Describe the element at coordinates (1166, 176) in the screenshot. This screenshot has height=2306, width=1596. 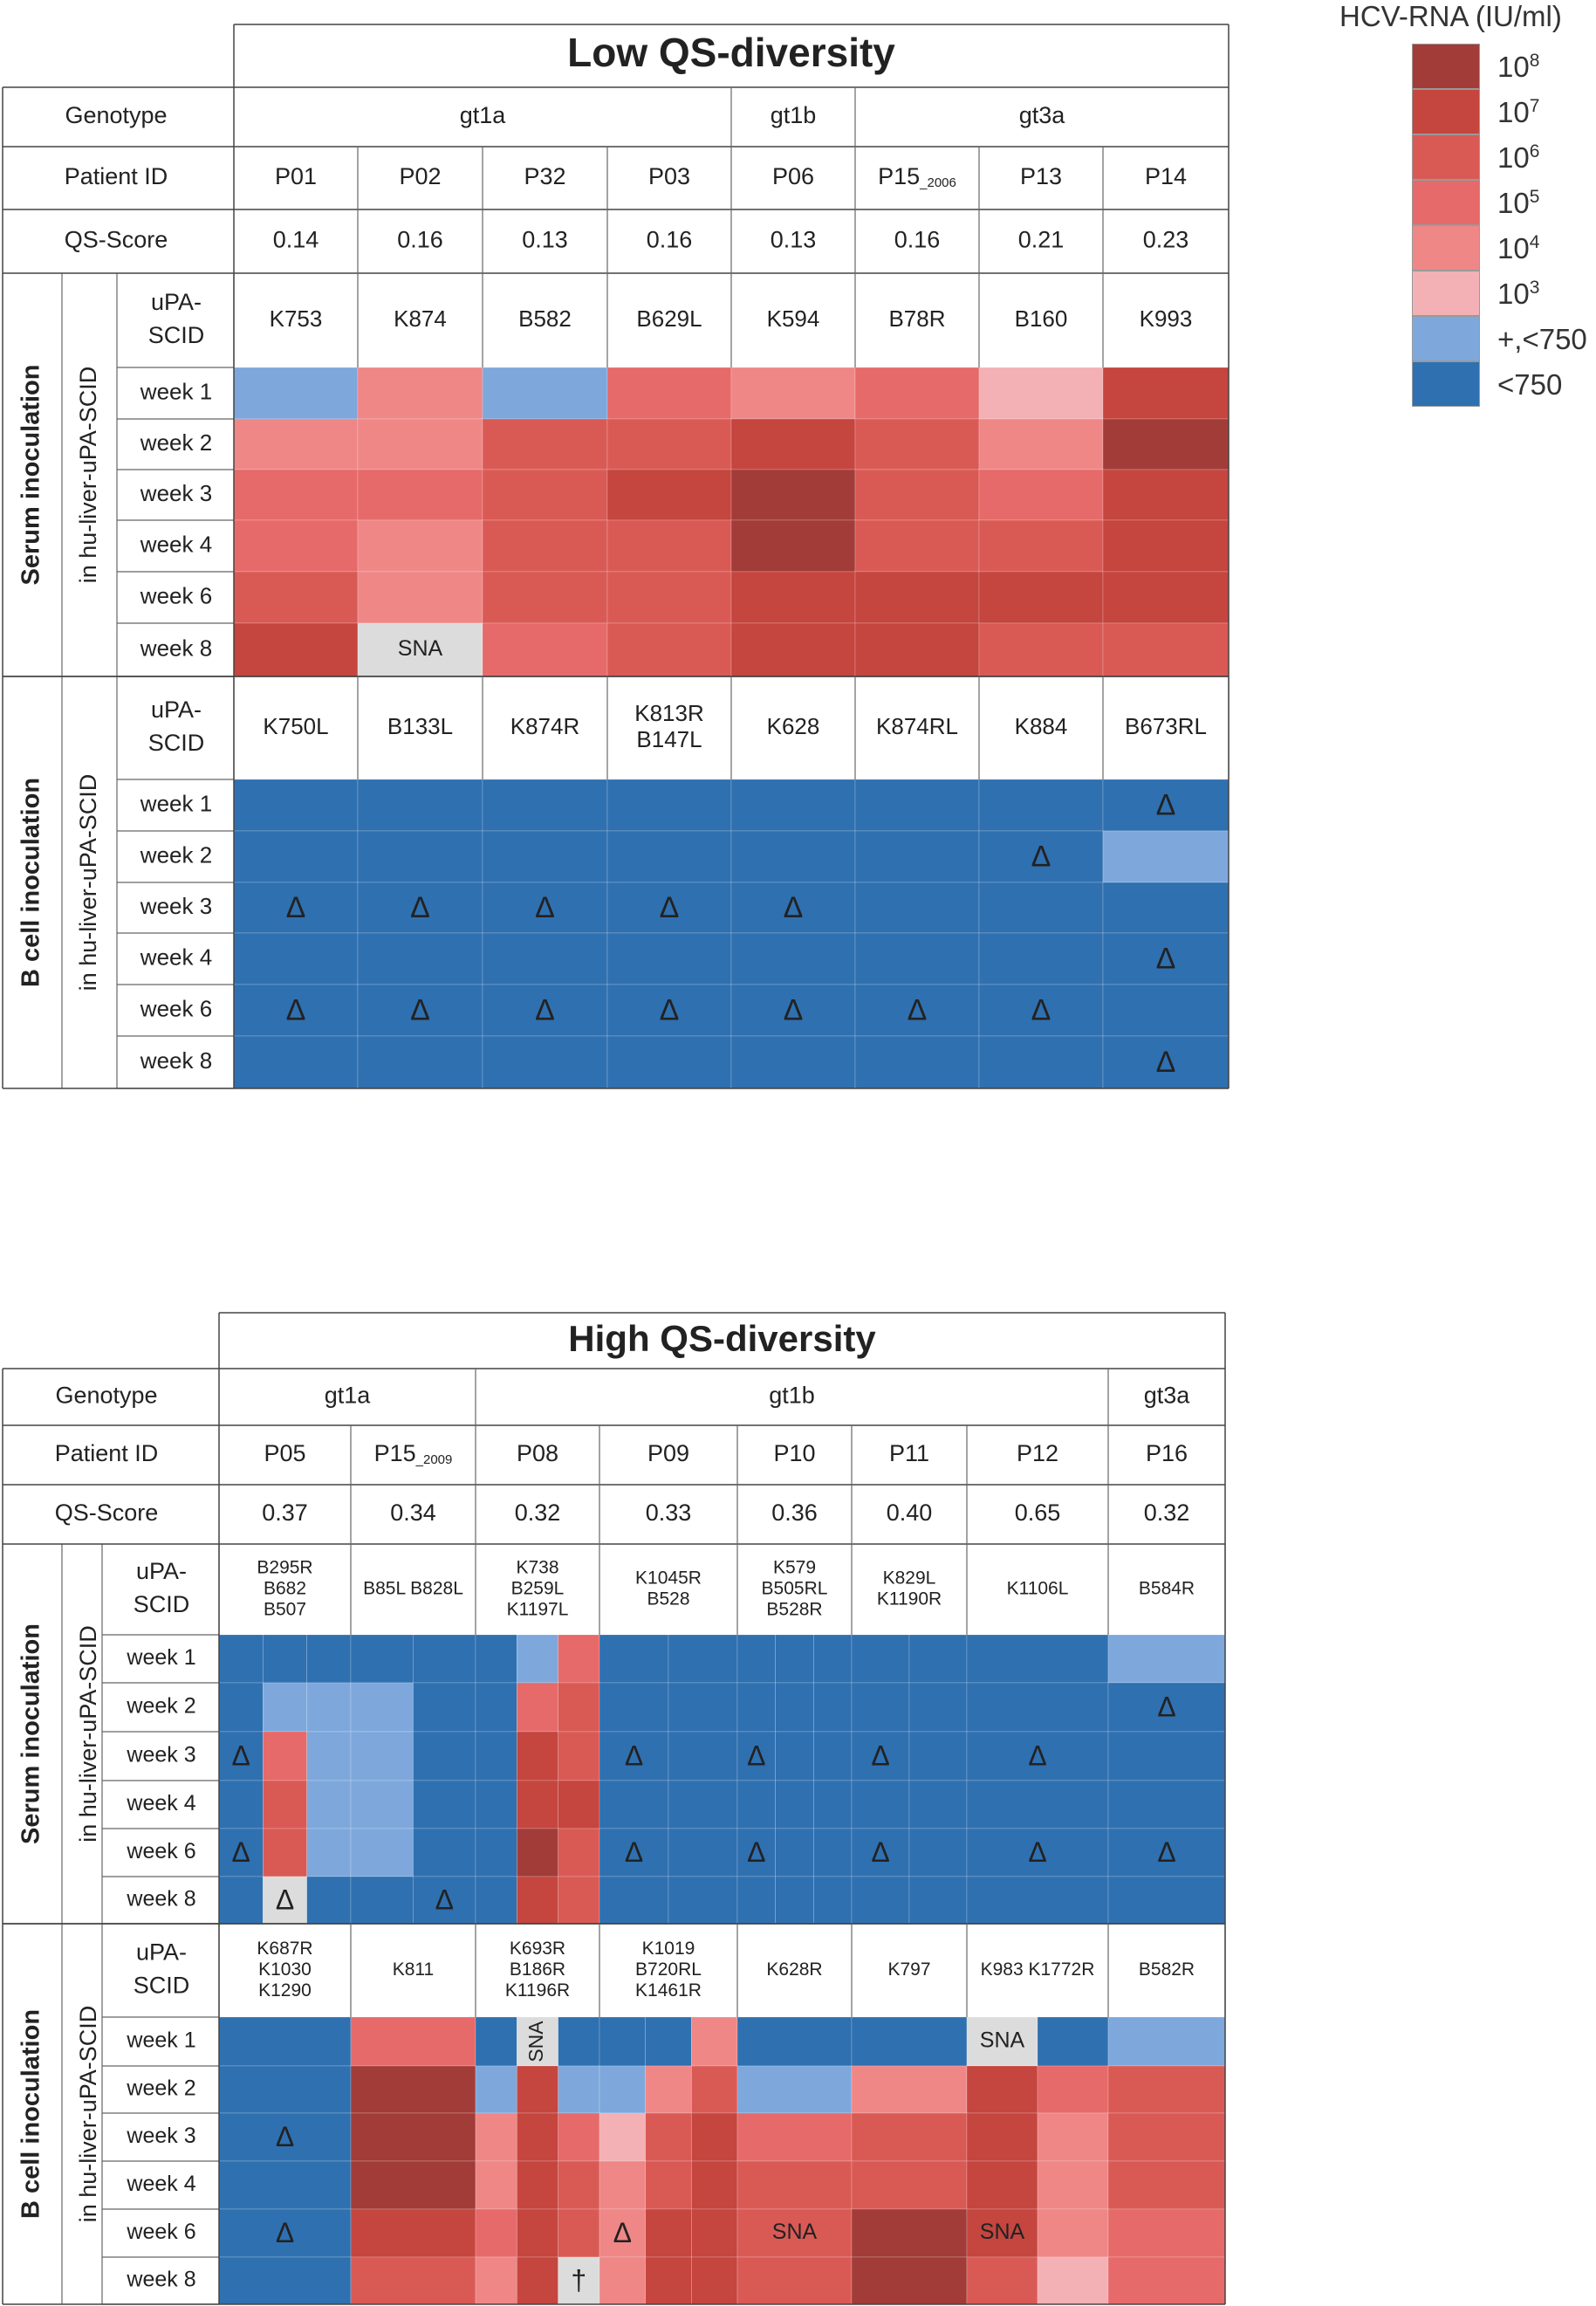
I see `patient-id-label: P14` at that location.